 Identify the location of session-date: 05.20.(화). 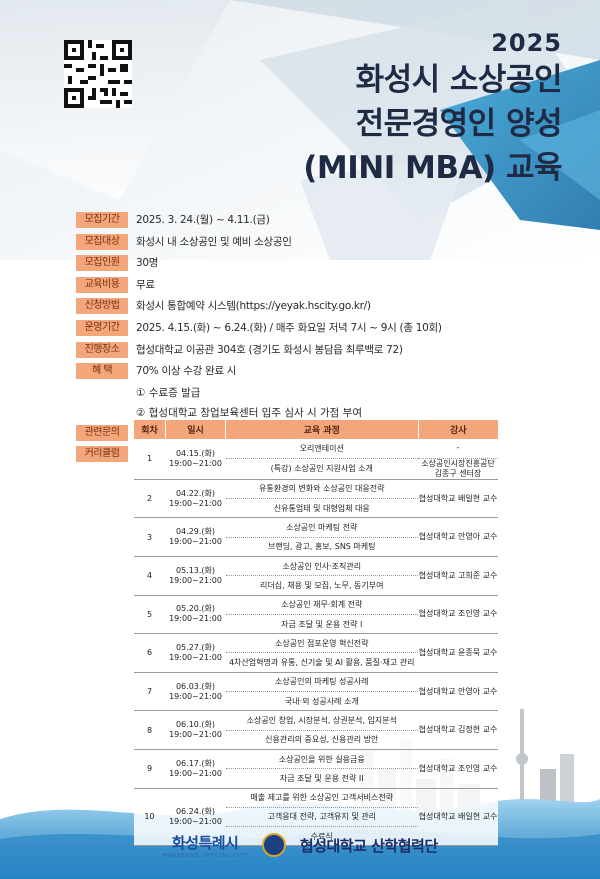
(195, 609).